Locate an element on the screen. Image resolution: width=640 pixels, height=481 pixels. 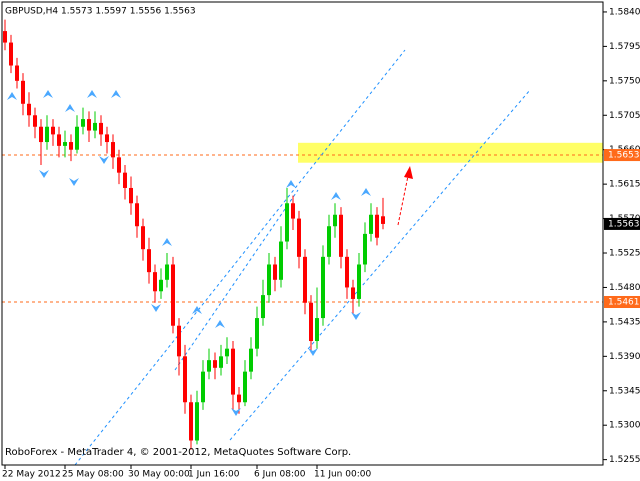
chart-title: GBPUSD,H4 1.5573 1.5597 1.5556 1.5563 is located at coordinates (100, 12).